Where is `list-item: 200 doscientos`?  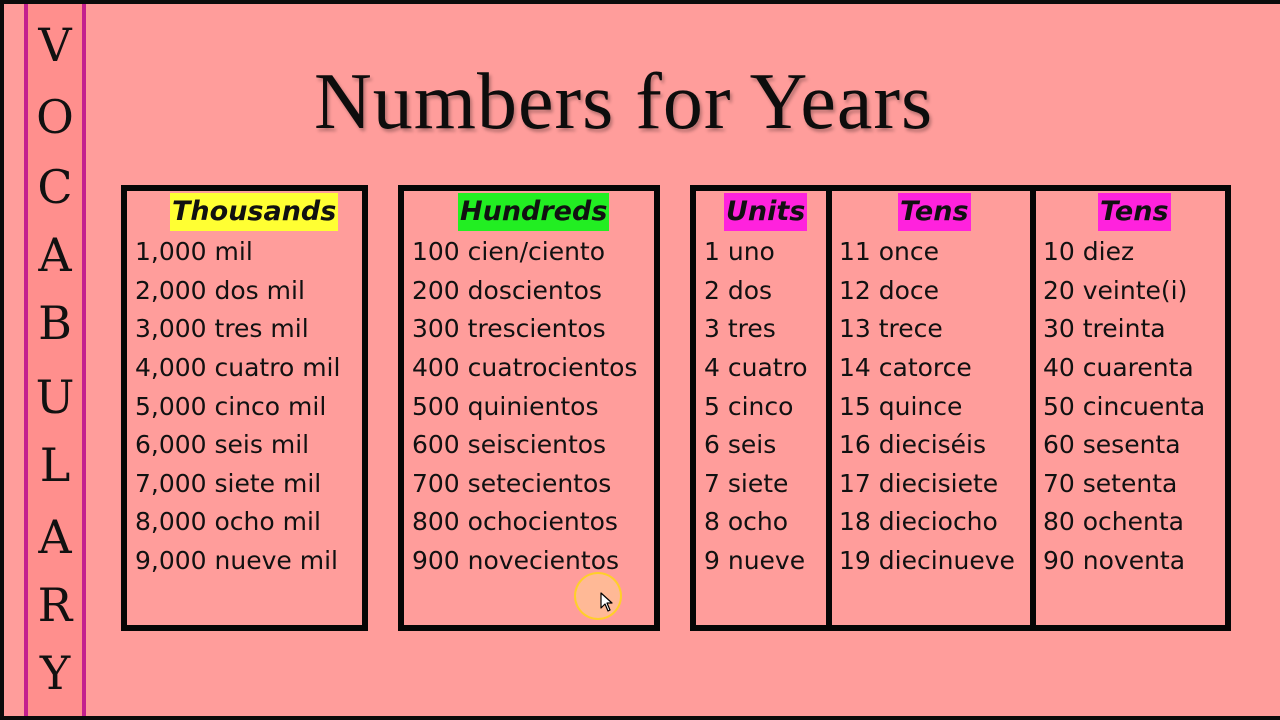
list-item: 200 doscientos is located at coordinates (507, 290).